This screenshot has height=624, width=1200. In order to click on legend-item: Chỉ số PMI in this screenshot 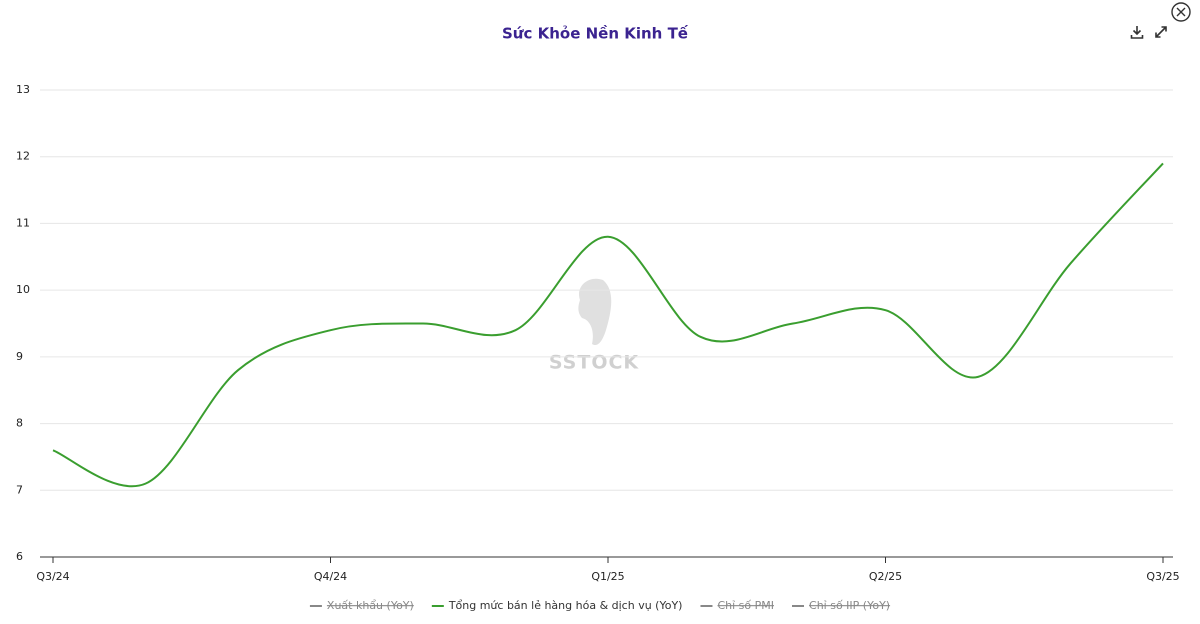, I will do `click(737, 605)`.